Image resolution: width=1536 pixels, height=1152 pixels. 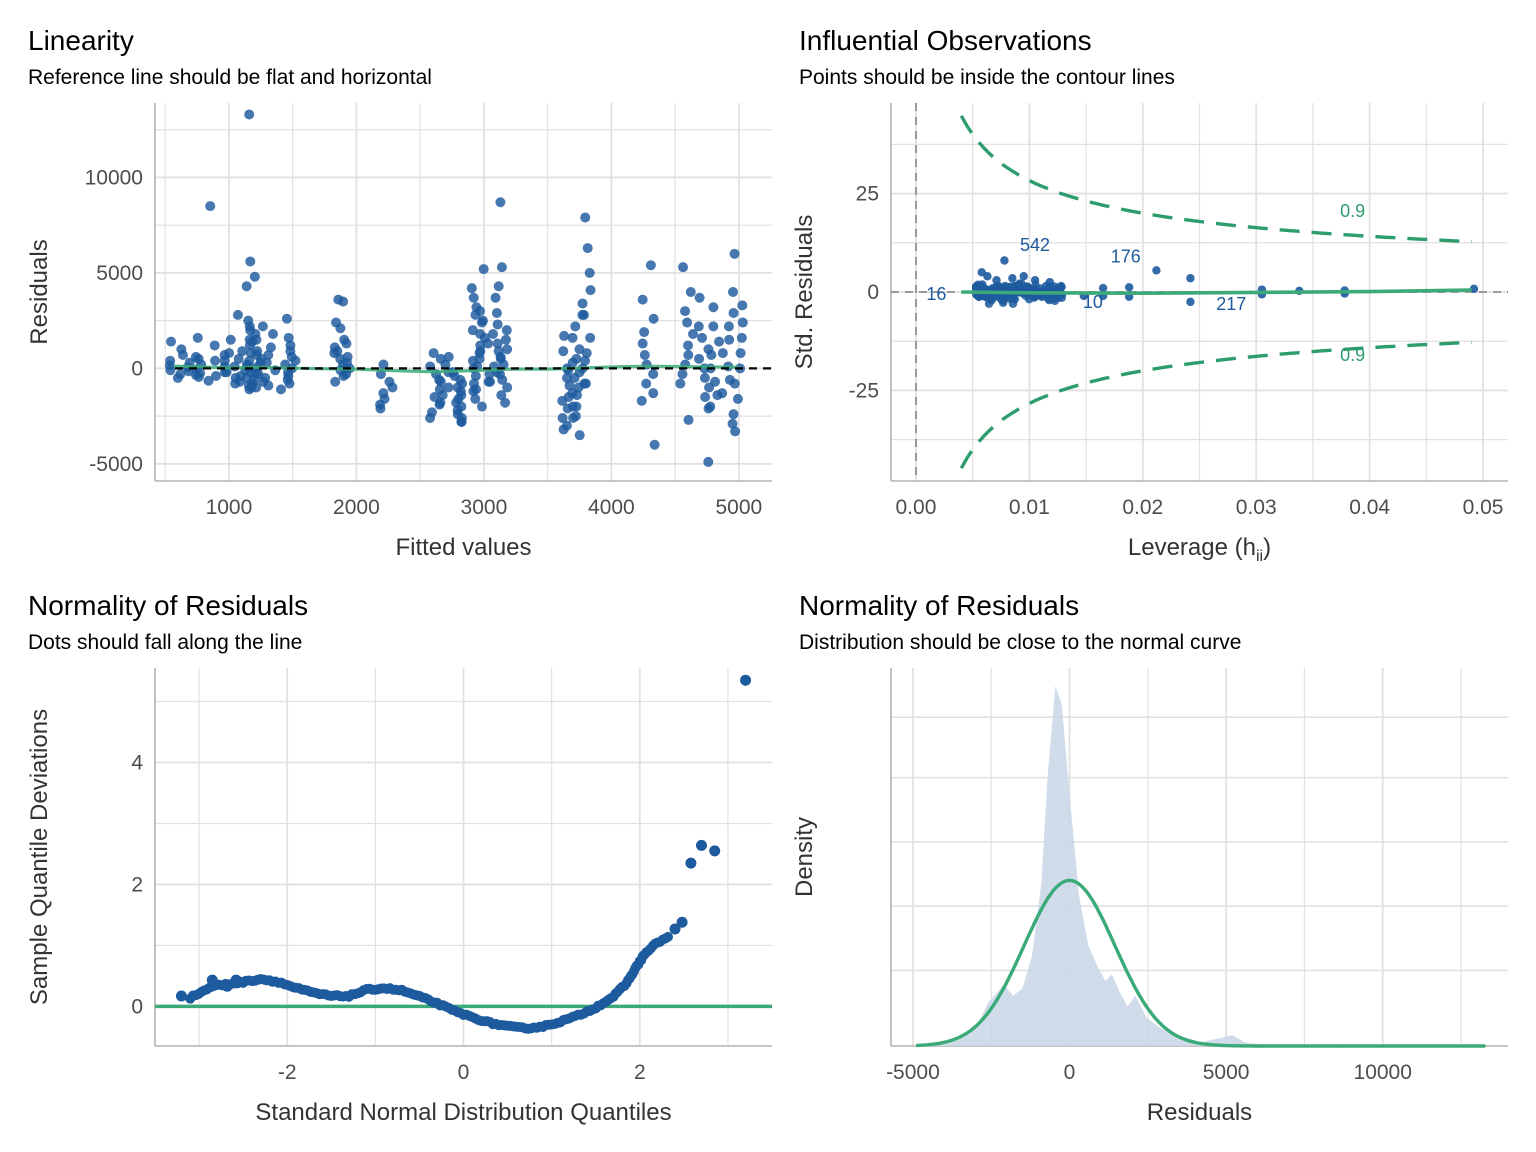 What do you see at coordinates (1199, 1112) in the screenshot?
I see `x-axis-label: Residuals` at bounding box center [1199, 1112].